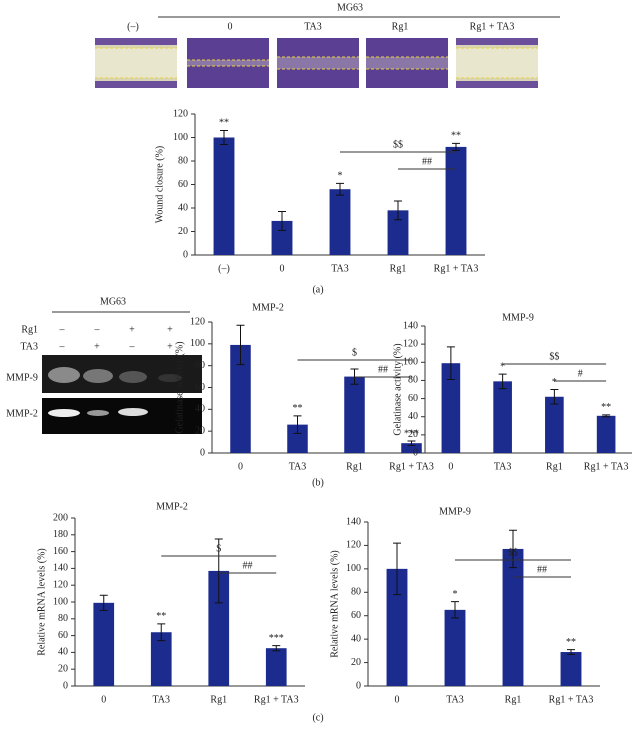 Image resolution: width=636 pixels, height=729 pixels. What do you see at coordinates (492, 26) in the screenshot?
I see `image-label: Rg1 + TA3` at bounding box center [492, 26].